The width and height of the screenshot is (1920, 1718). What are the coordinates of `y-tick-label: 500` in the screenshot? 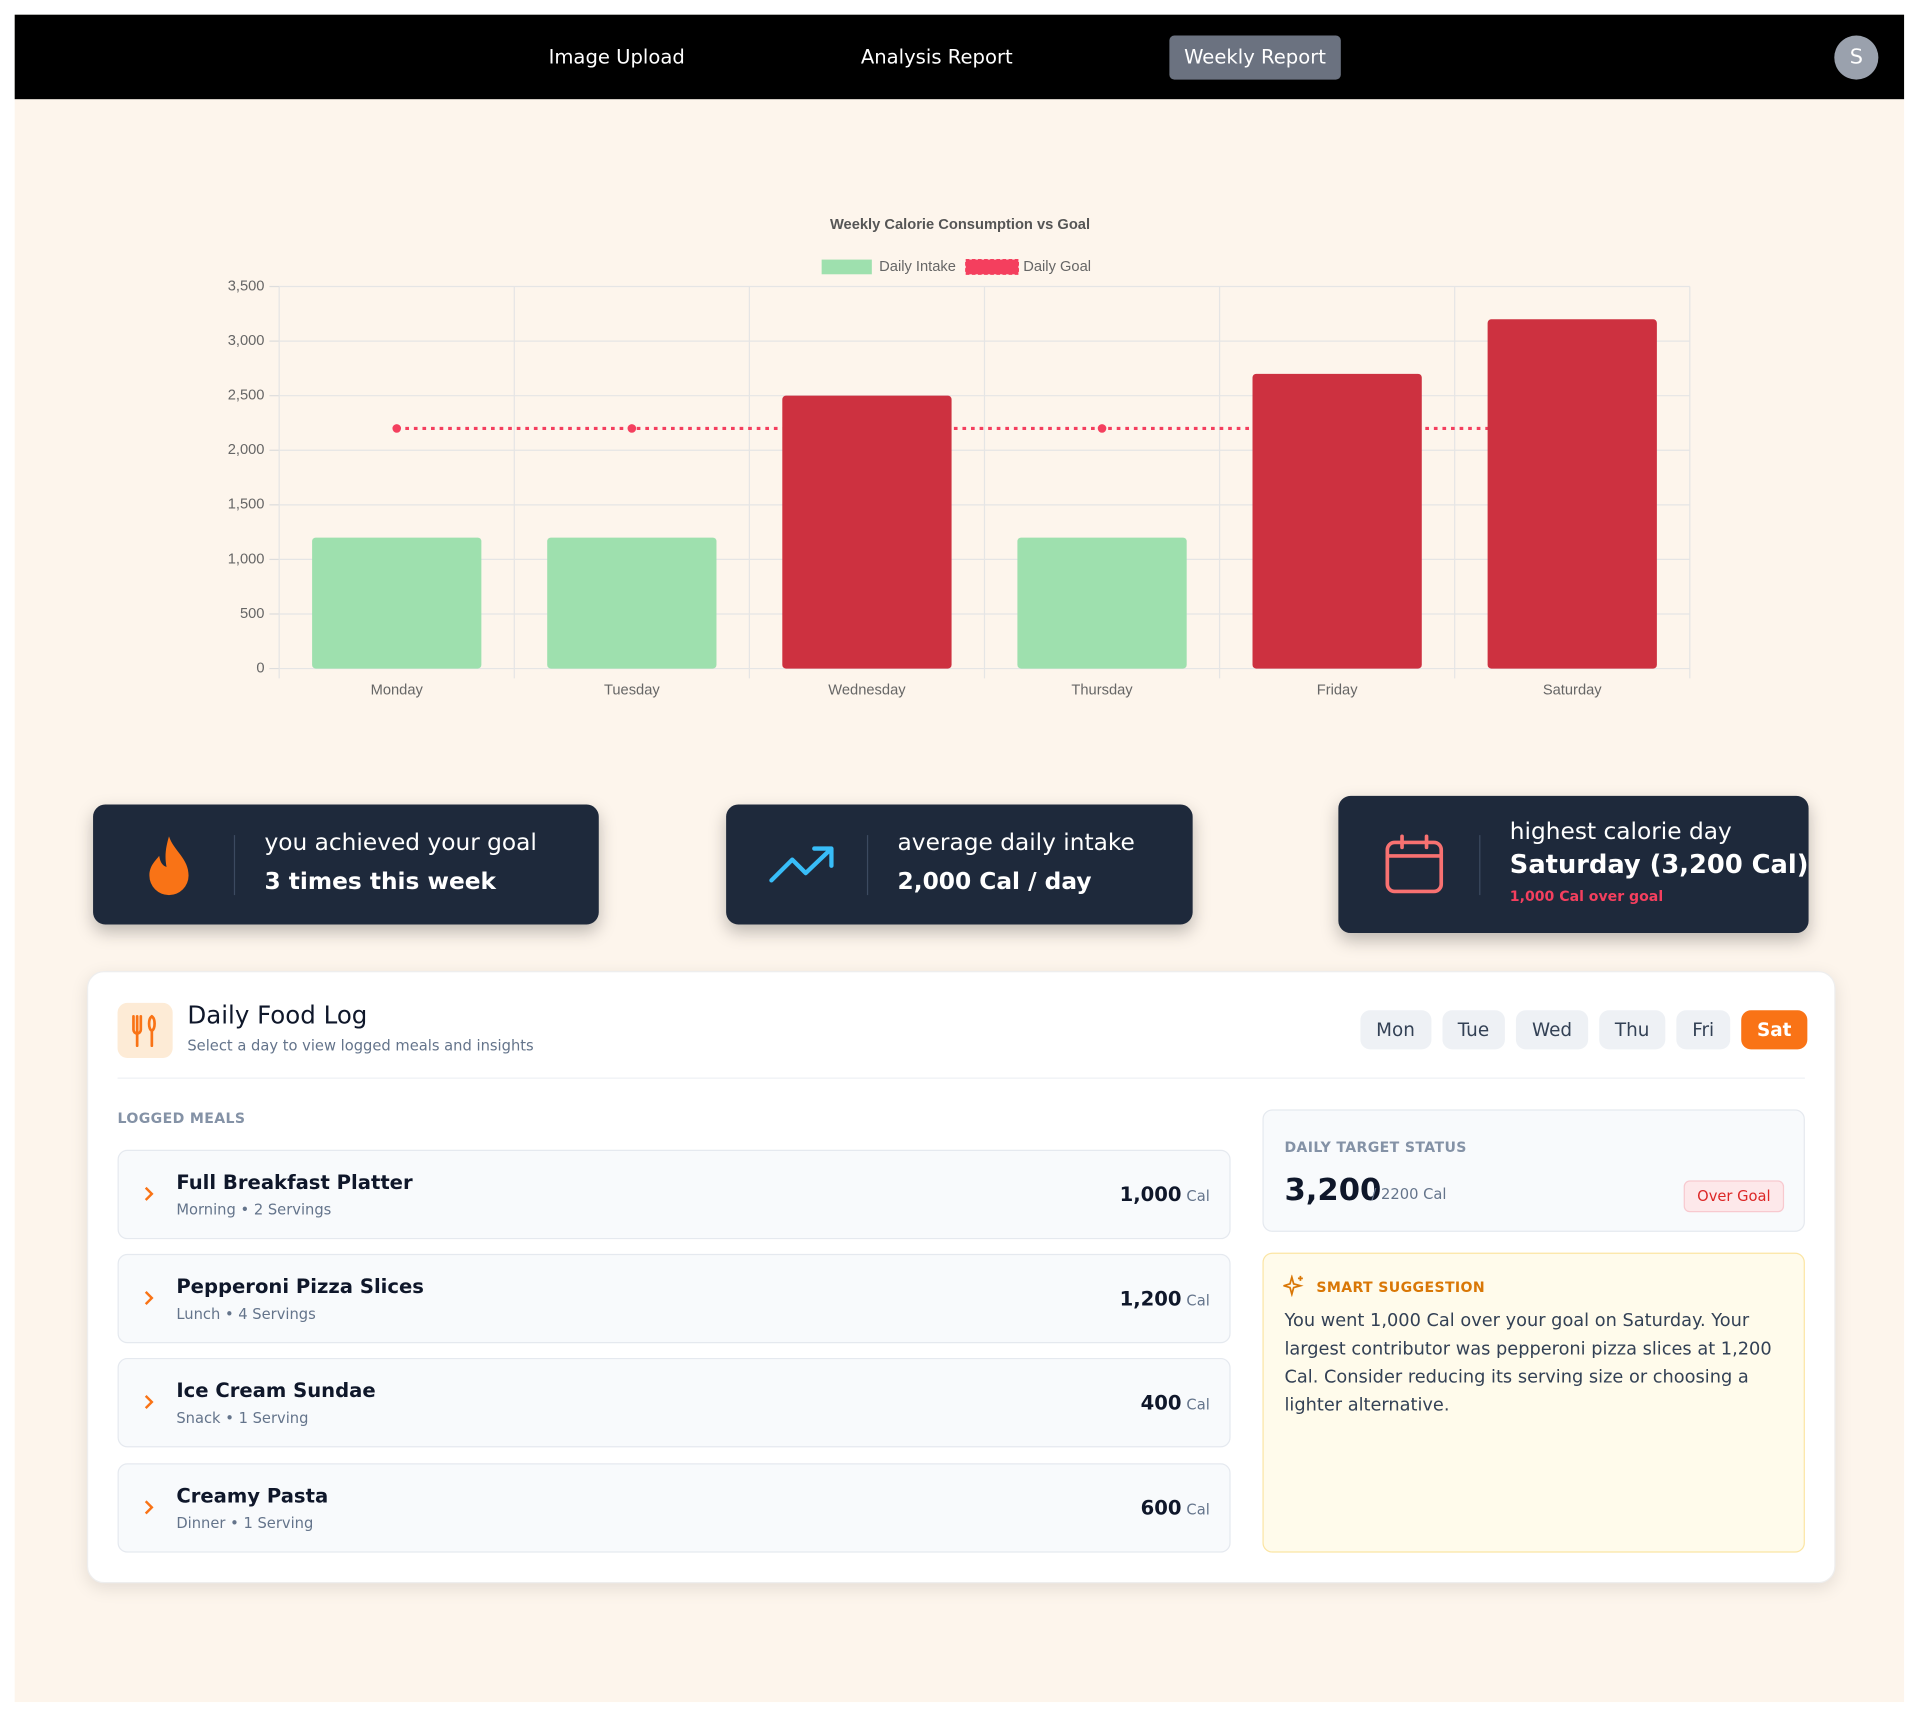 It's located at (252, 614).